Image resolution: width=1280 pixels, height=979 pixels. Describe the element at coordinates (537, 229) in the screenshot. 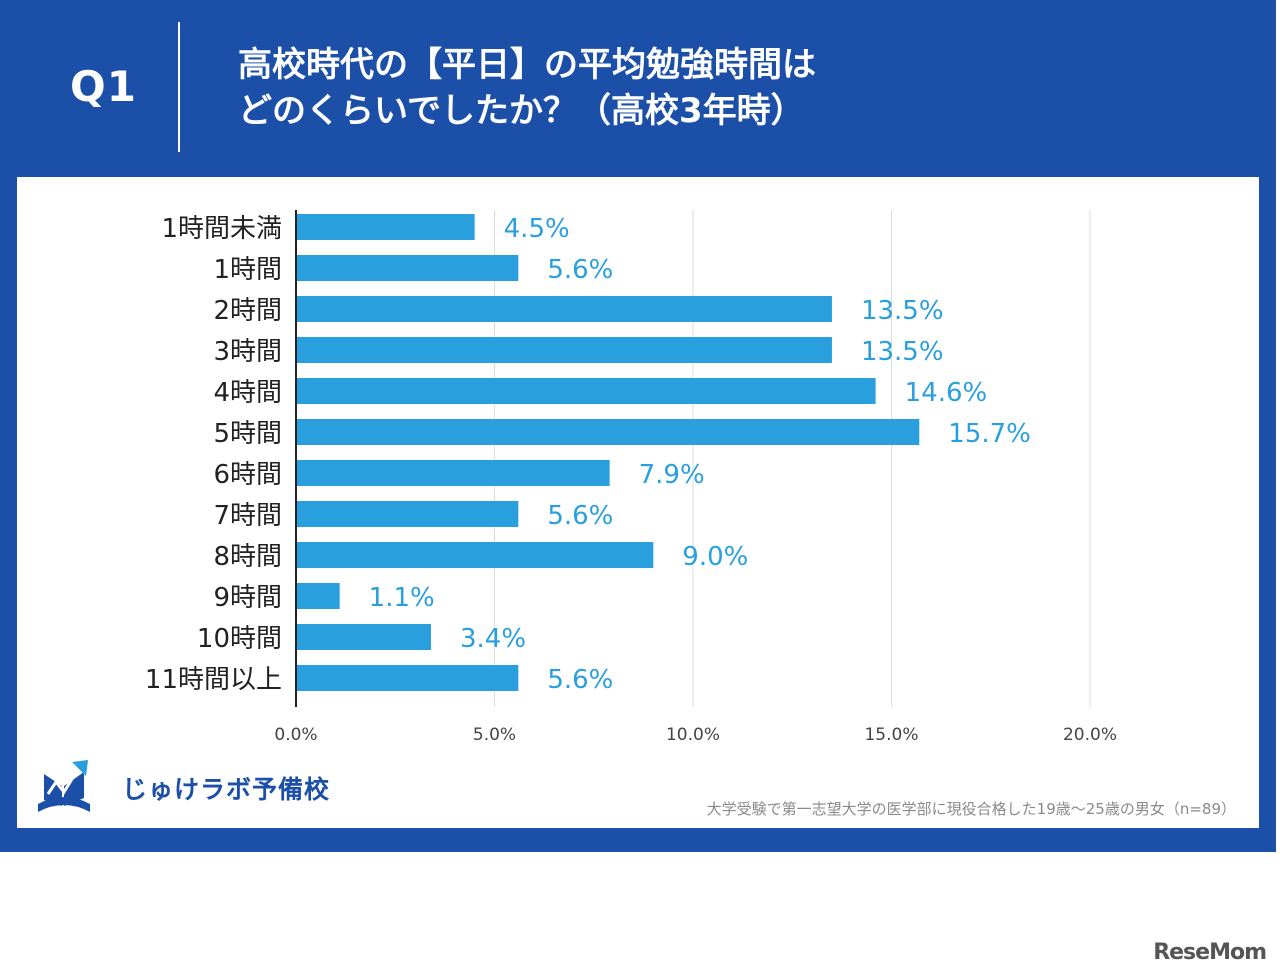

I see `value-label-0: 4.5%` at that location.